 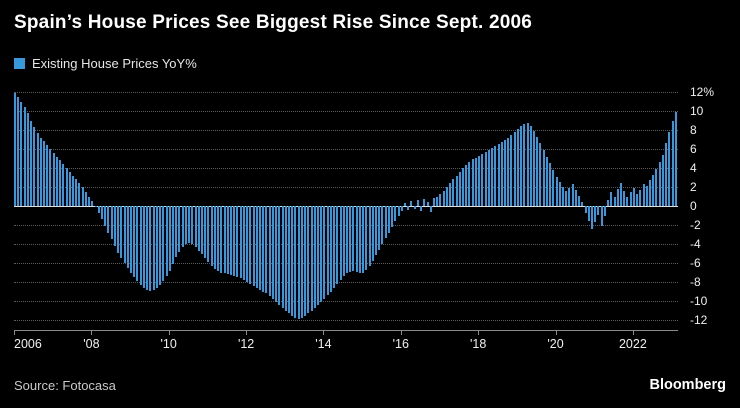 I want to click on y-tick-label: 2, so click(x=693, y=187).